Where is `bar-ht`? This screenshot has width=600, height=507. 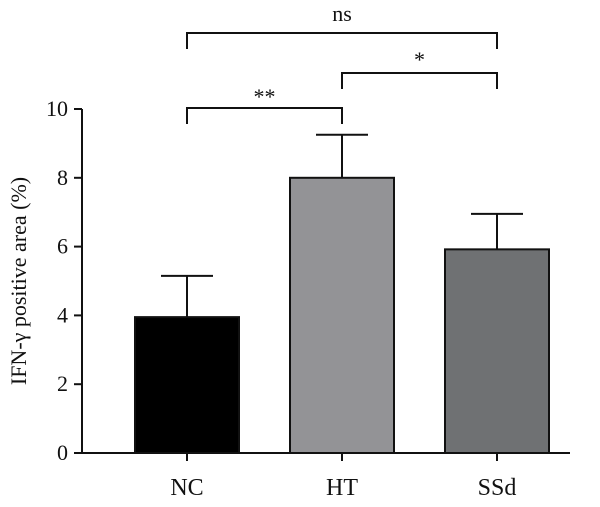
bar-ht is located at coordinates (342, 315).